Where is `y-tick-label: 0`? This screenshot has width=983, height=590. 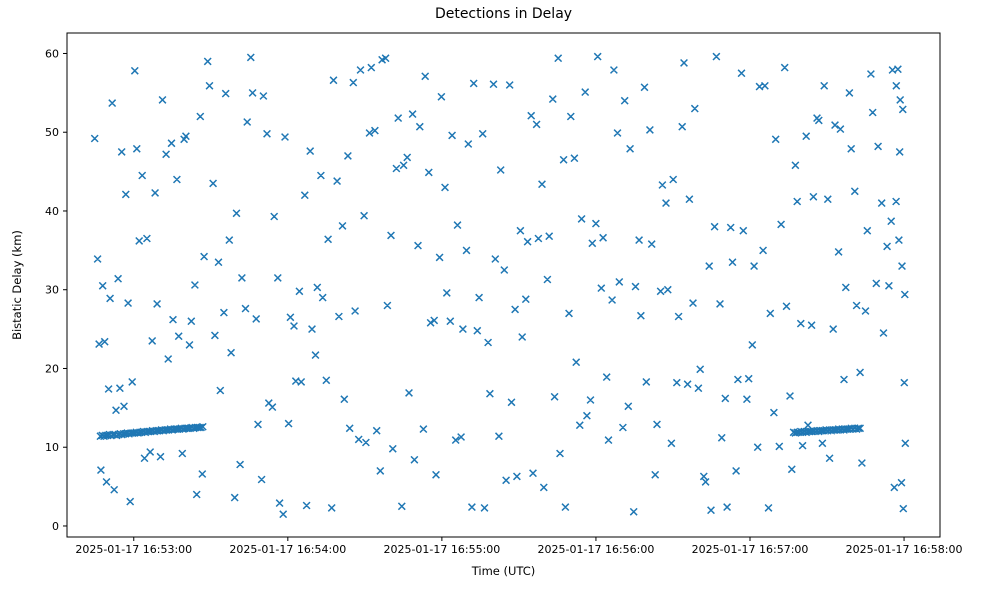
y-tick-label: 0 is located at coordinates (55, 526).